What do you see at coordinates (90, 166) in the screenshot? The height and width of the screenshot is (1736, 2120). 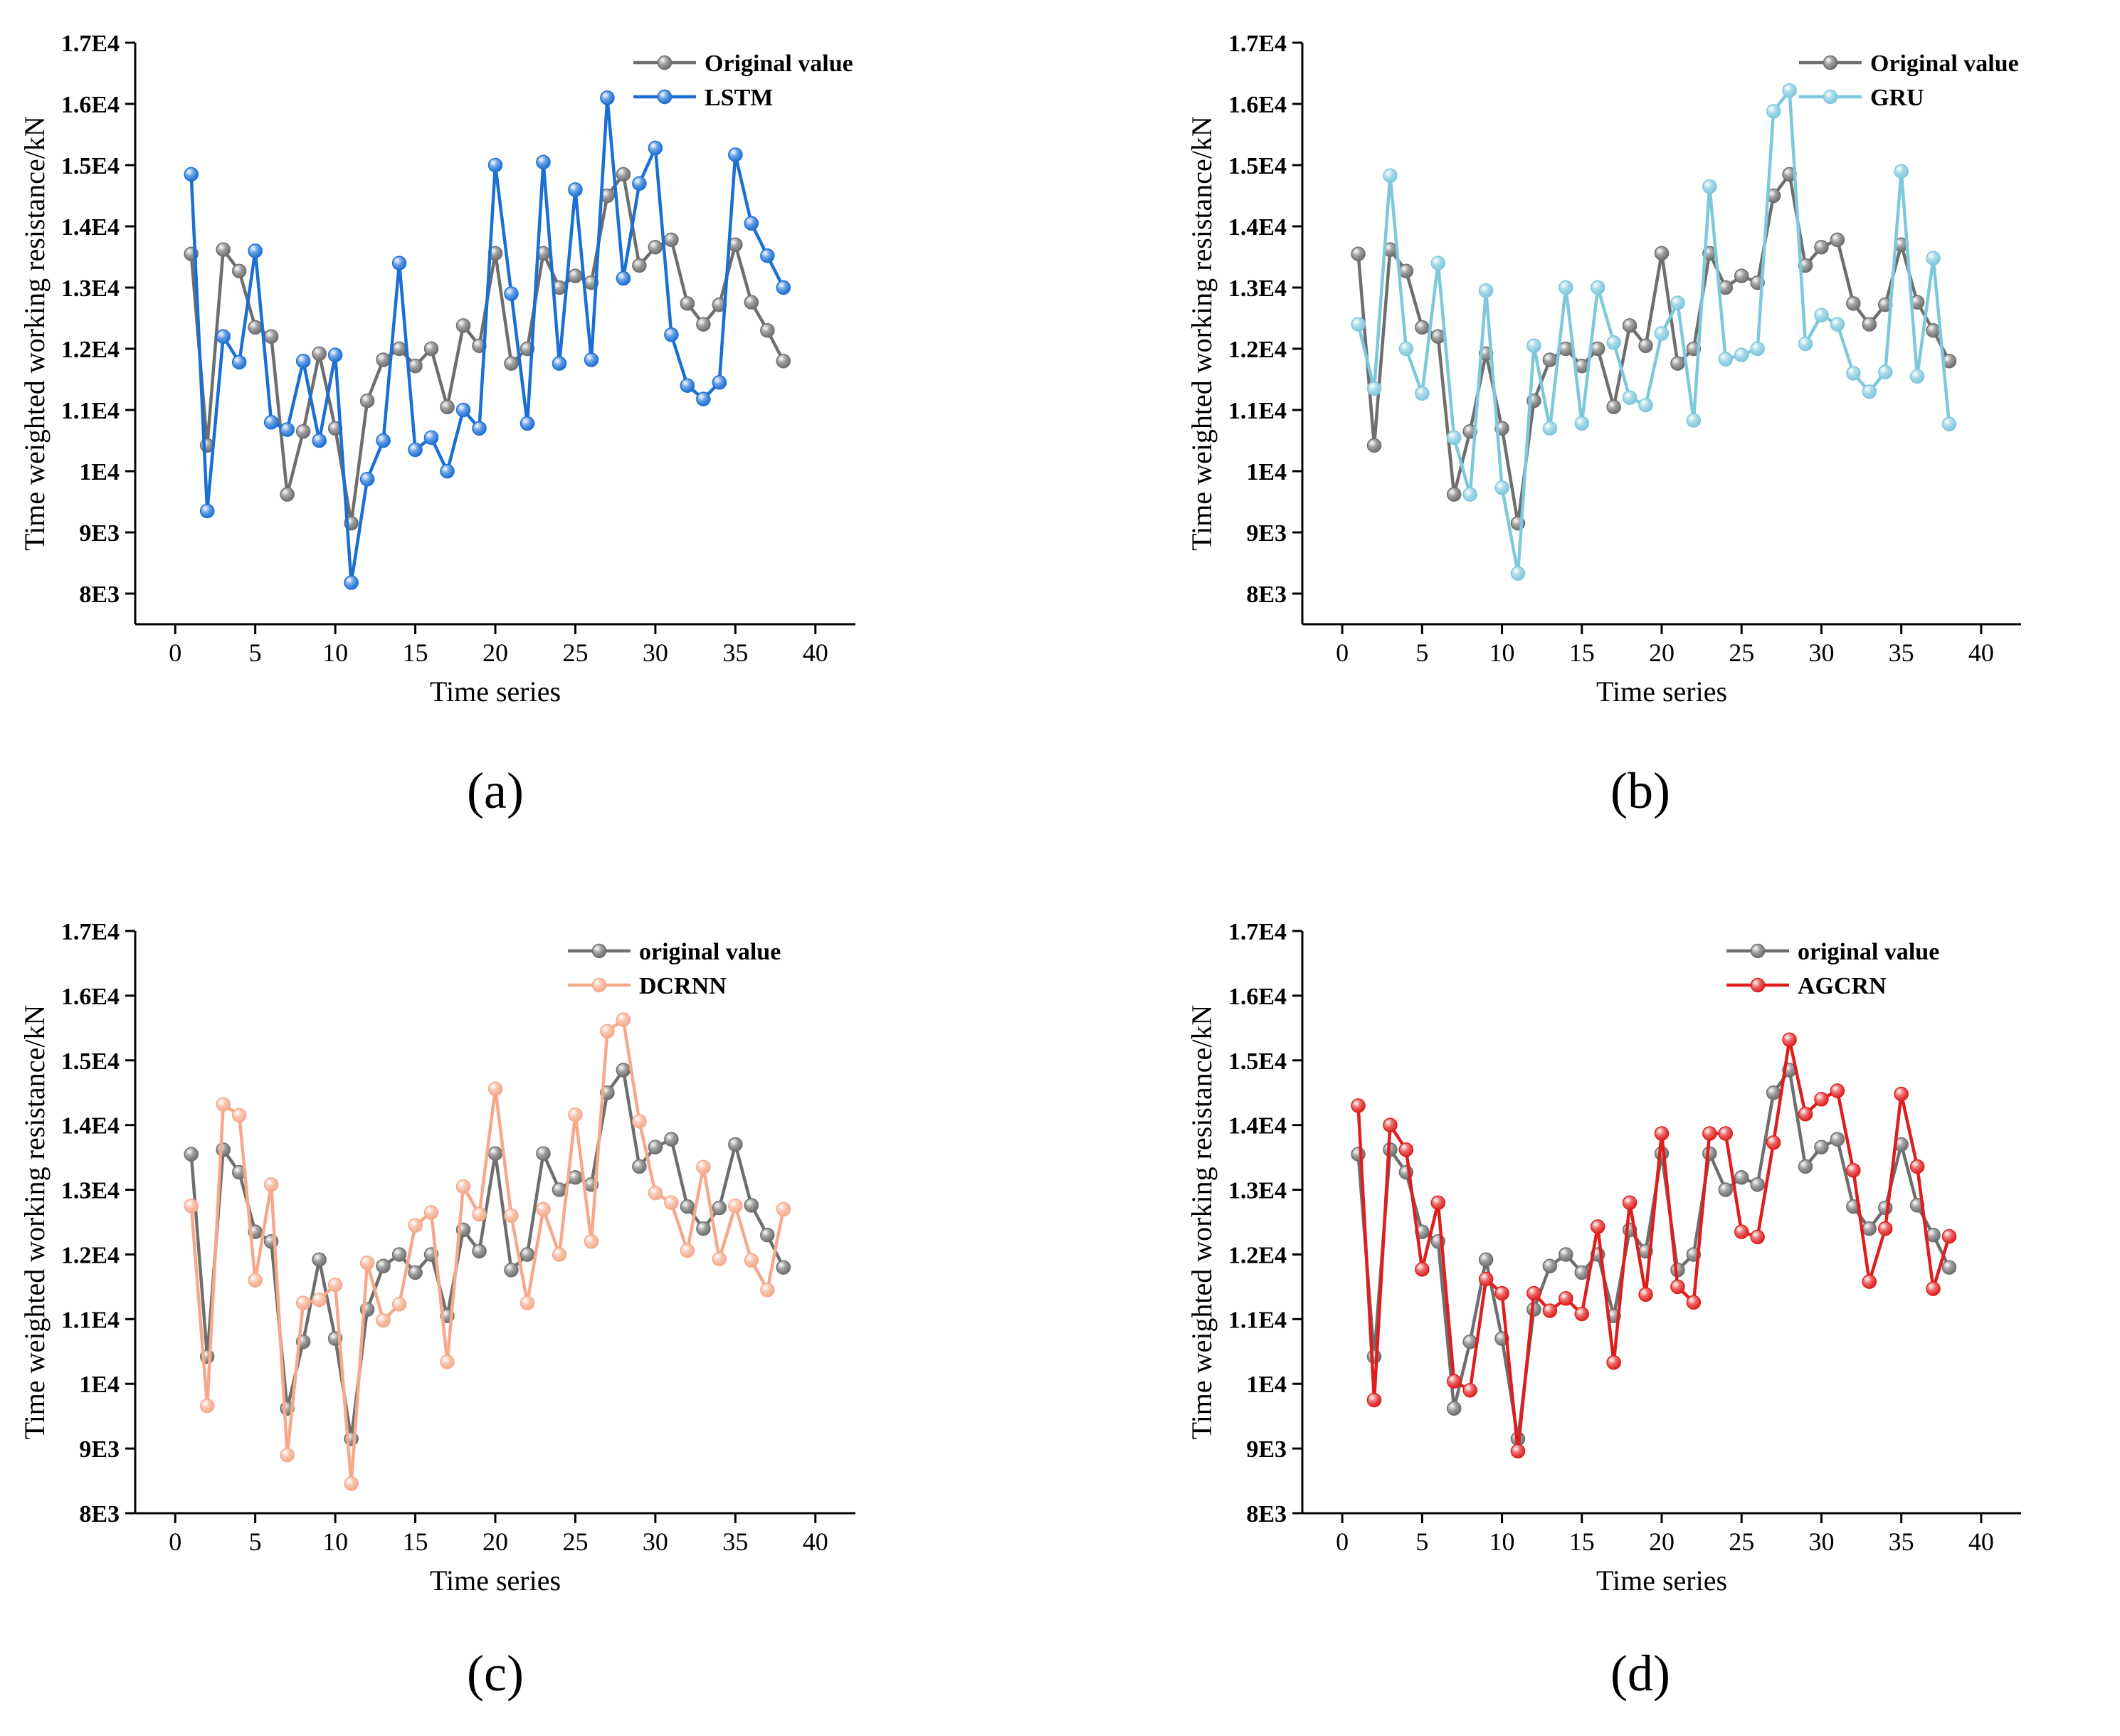 I see `y-tick-label: 1.5E4` at bounding box center [90, 166].